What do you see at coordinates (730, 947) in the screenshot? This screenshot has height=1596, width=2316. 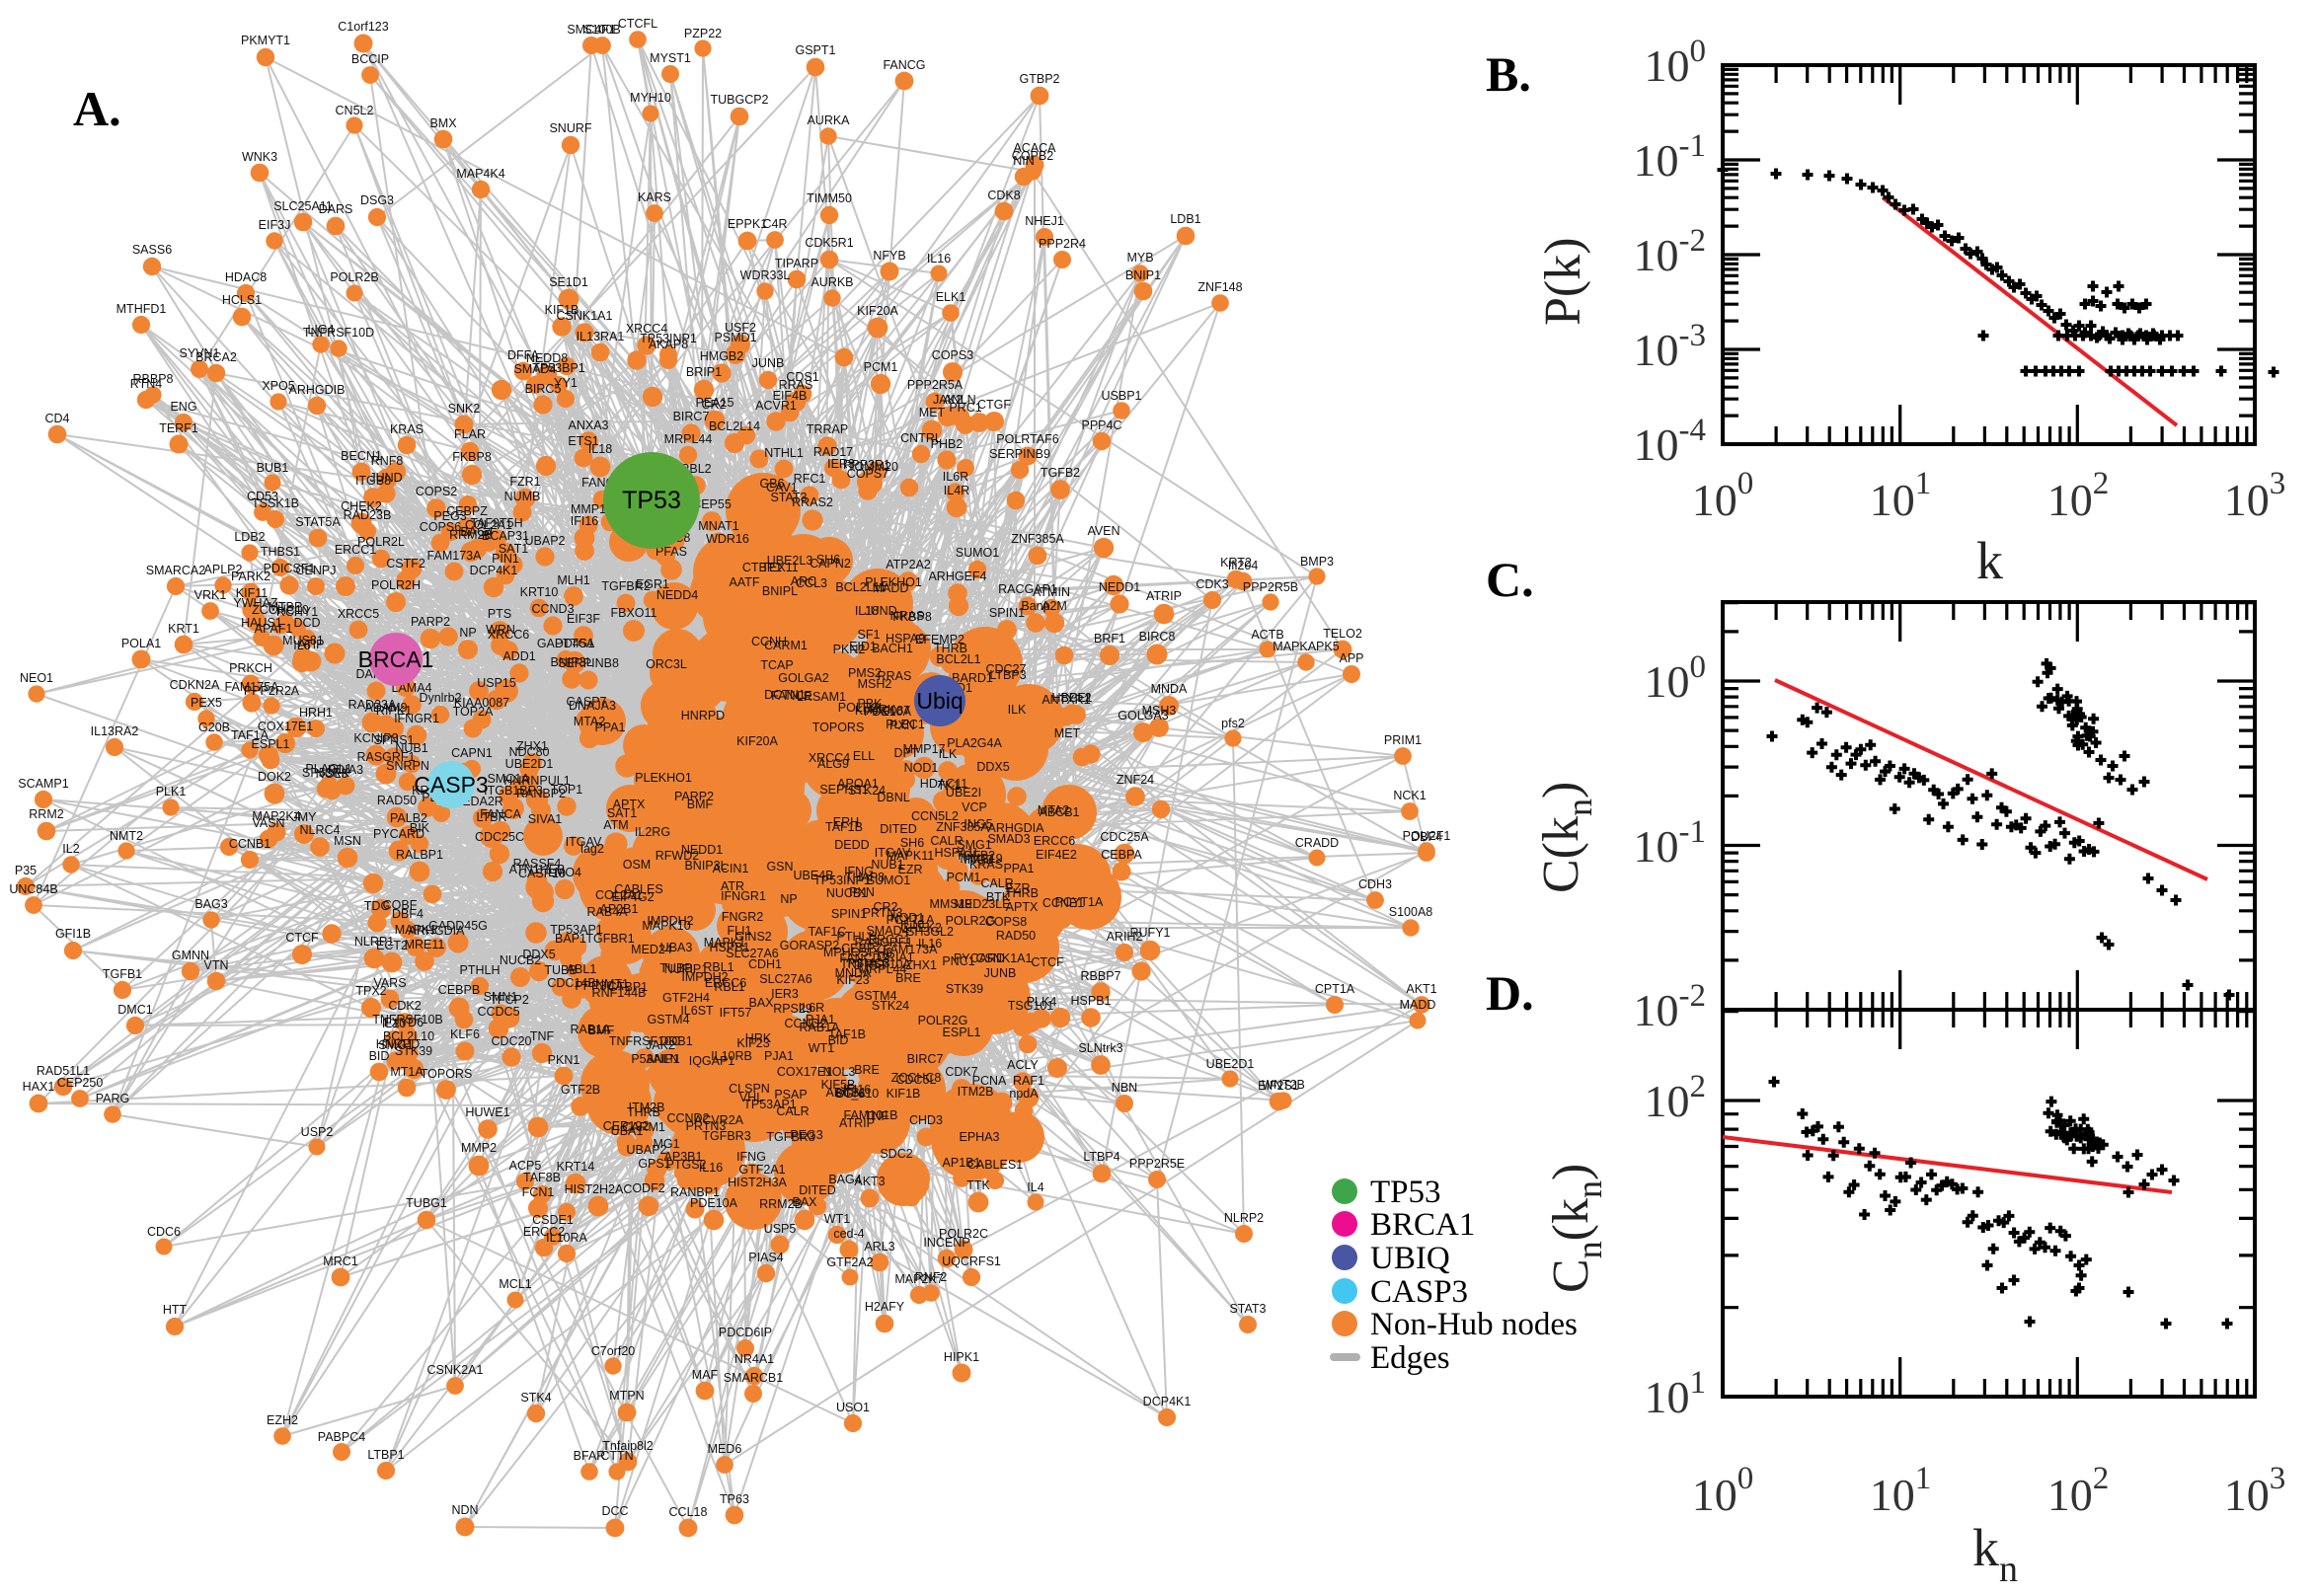 I see `svg-text: HSPB1` at bounding box center [730, 947].